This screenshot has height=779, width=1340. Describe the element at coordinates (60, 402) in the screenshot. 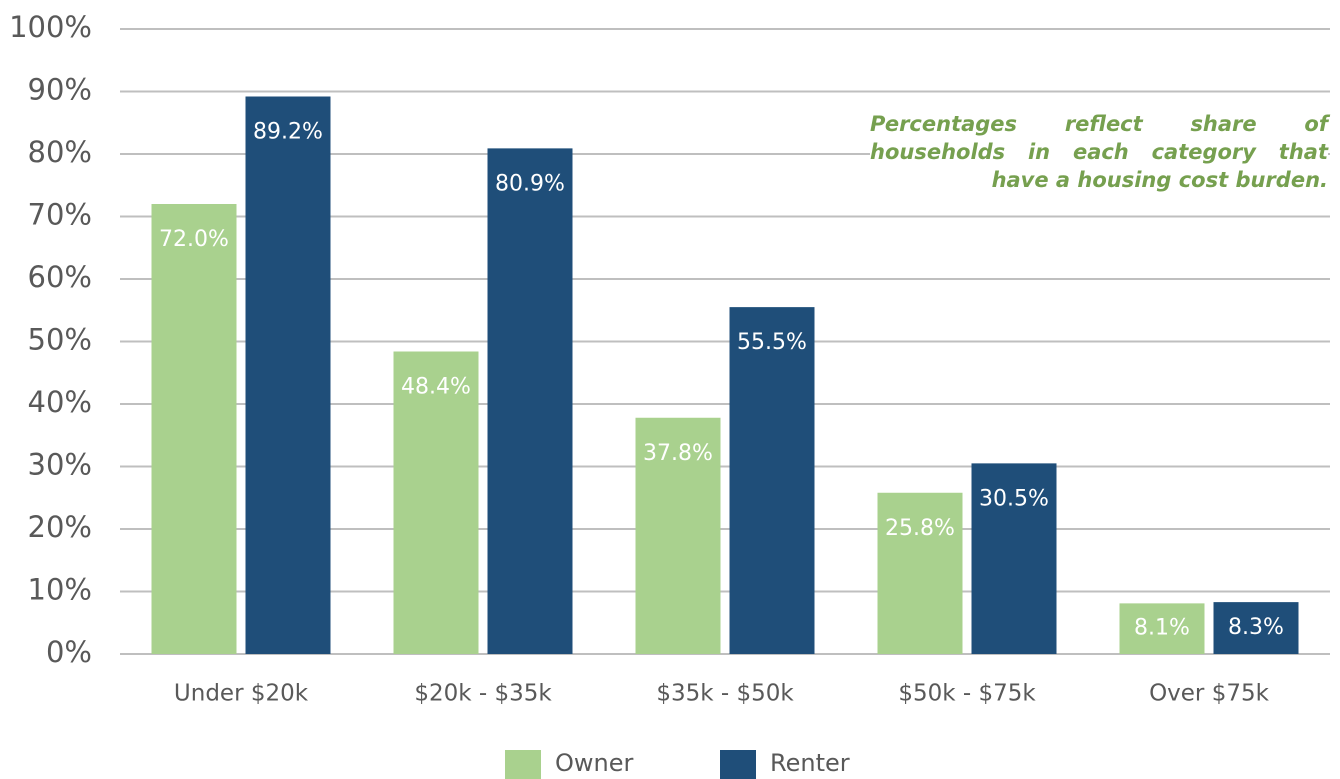

I see `y-tick-label: 40%` at that location.